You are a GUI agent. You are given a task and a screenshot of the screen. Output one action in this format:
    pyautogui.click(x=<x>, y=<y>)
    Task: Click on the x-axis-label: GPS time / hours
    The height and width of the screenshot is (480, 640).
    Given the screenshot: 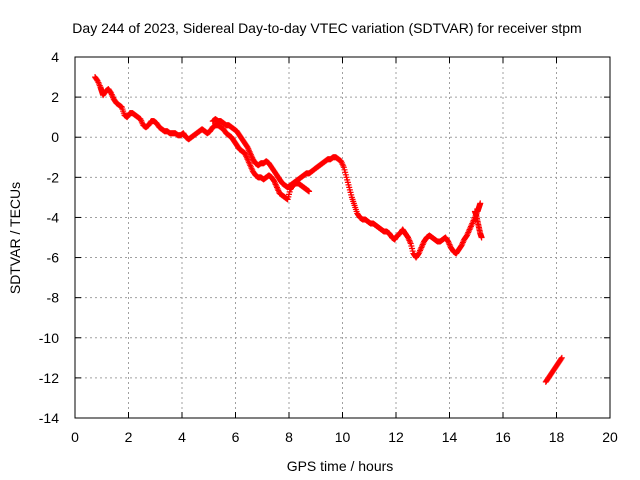 What is the action you would take?
    pyautogui.click(x=340, y=466)
    